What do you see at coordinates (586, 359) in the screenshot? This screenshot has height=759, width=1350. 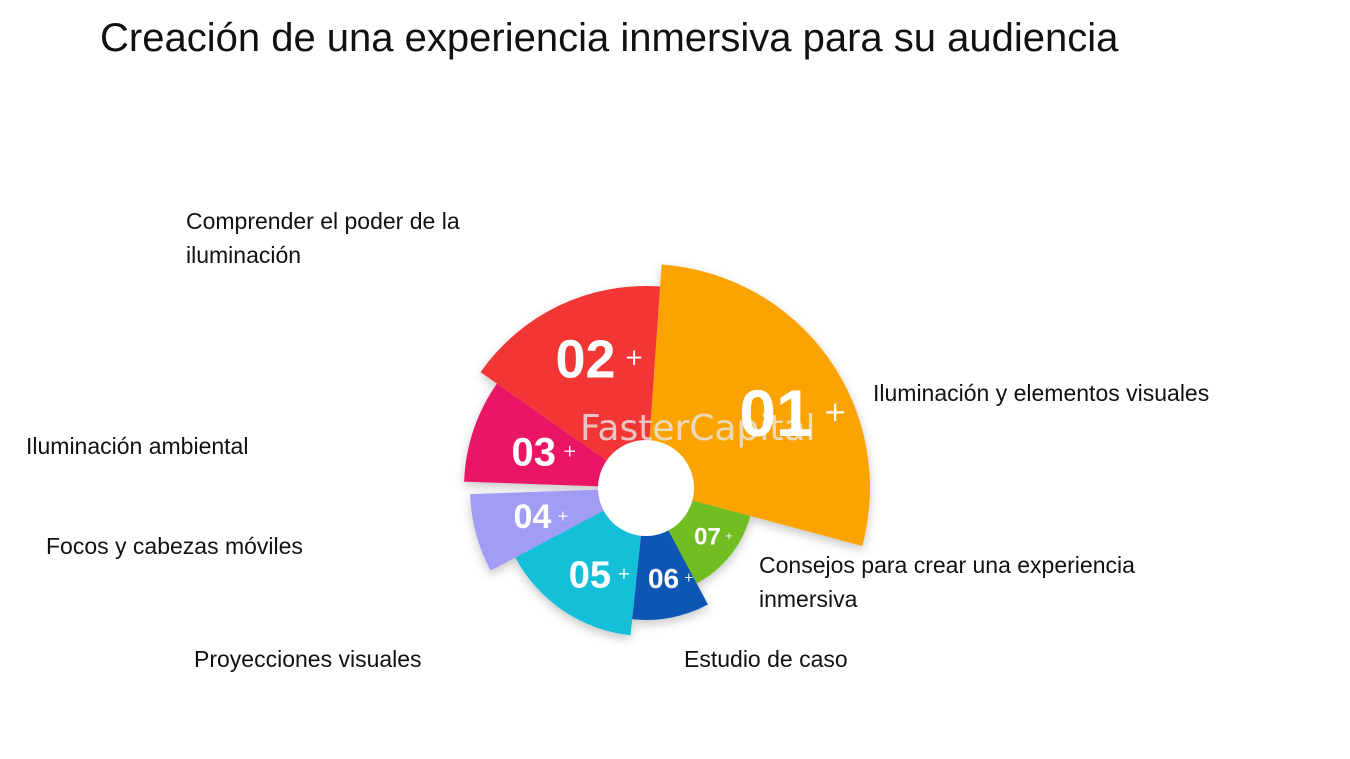 I see `segment-number-02: 02` at bounding box center [586, 359].